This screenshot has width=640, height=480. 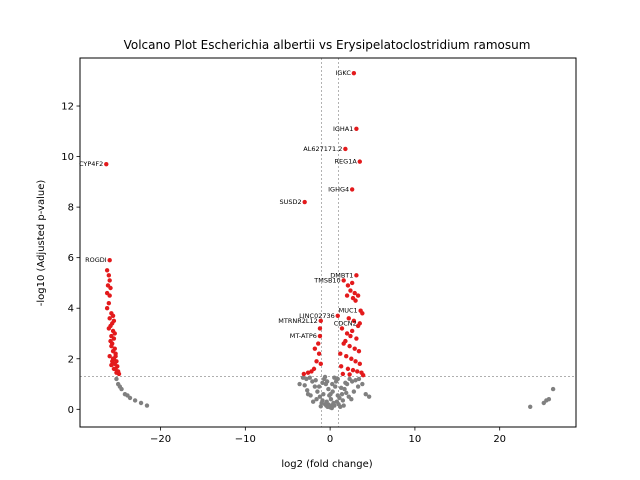 I want to click on y-axis-label: -log10 (Adjusted p-value), so click(x=41, y=243).